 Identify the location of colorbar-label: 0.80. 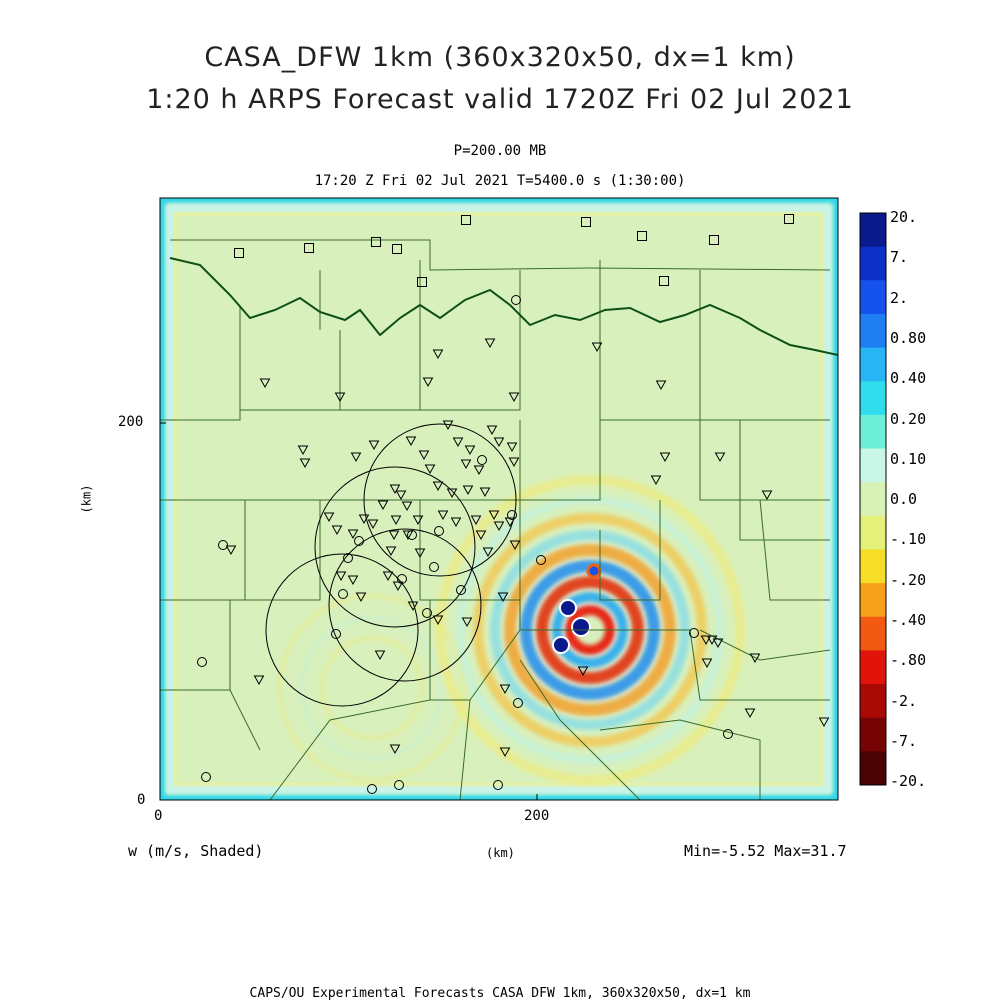
(908, 337).